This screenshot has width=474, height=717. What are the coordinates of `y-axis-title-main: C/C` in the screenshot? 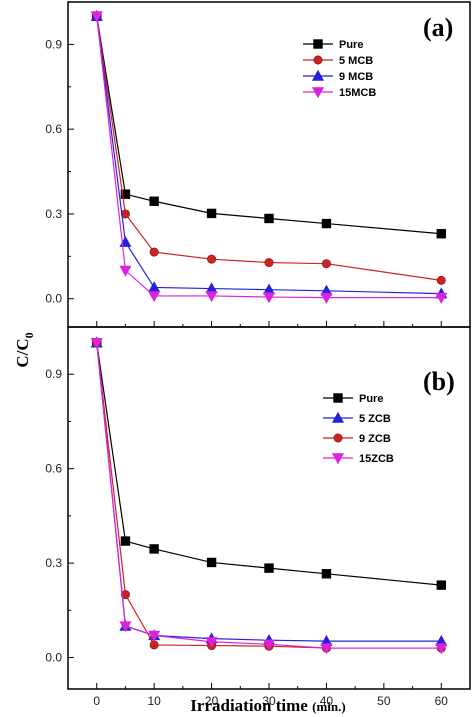 It's located at (22, 352).